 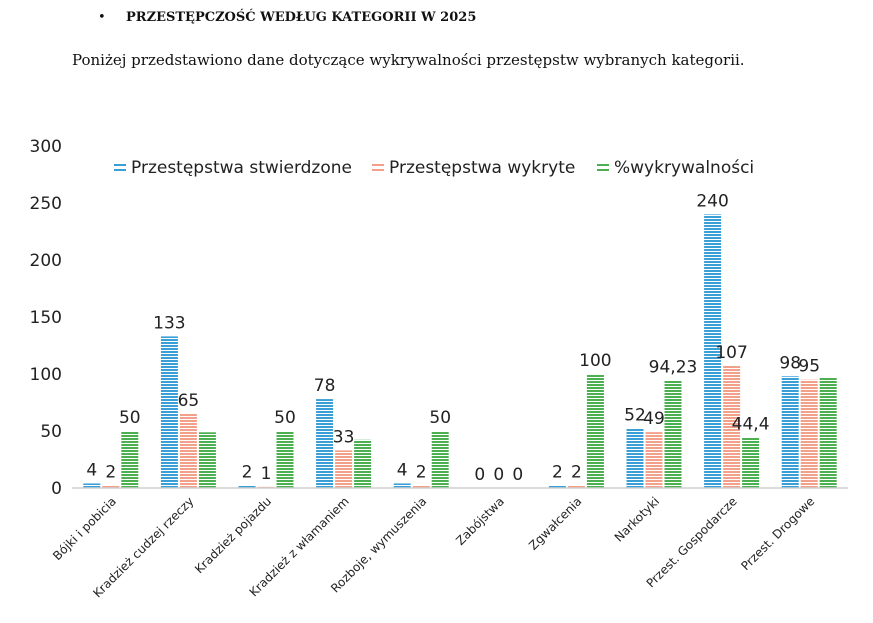 What do you see at coordinates (731, 353) in the screenshot?
I see `data-label: 107` at bounding box center [731, 353].